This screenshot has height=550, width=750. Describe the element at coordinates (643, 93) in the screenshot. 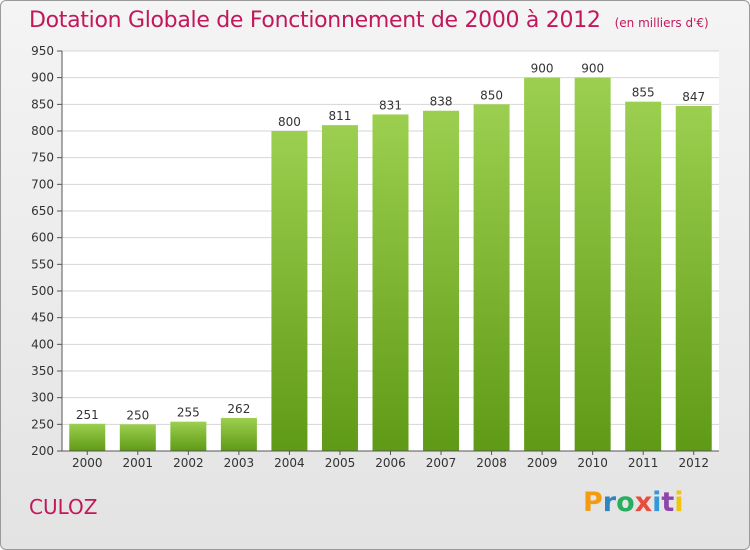

I see `value-label-2011: 855` at that location.